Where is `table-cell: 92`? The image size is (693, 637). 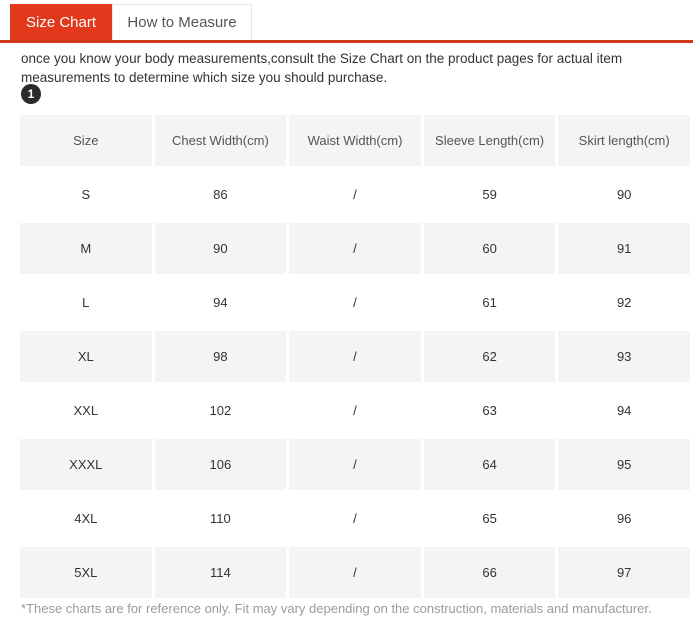 table-cell: 92 is located at coordinates (624, 302).